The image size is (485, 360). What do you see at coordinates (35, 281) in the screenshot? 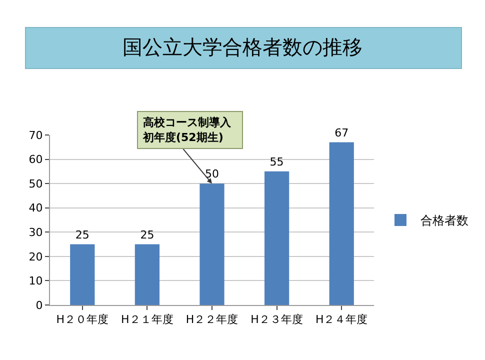
I see `y-tick-label: 10` at bounding box center [35, 281].